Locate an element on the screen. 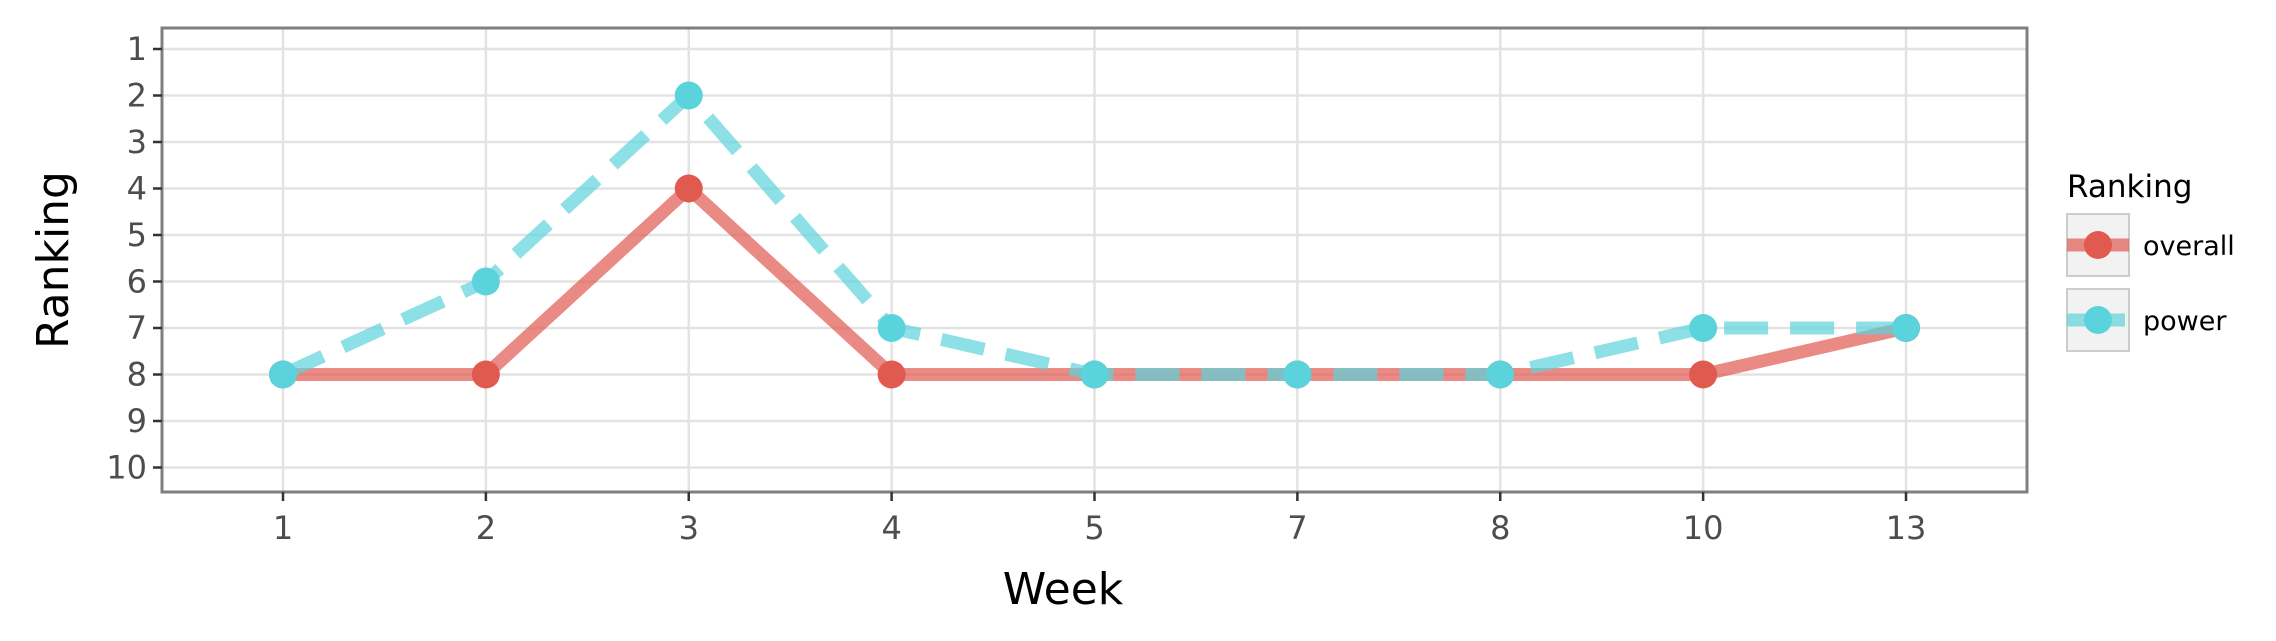  legend-item-power: power is located at coordinates (2146, 320).